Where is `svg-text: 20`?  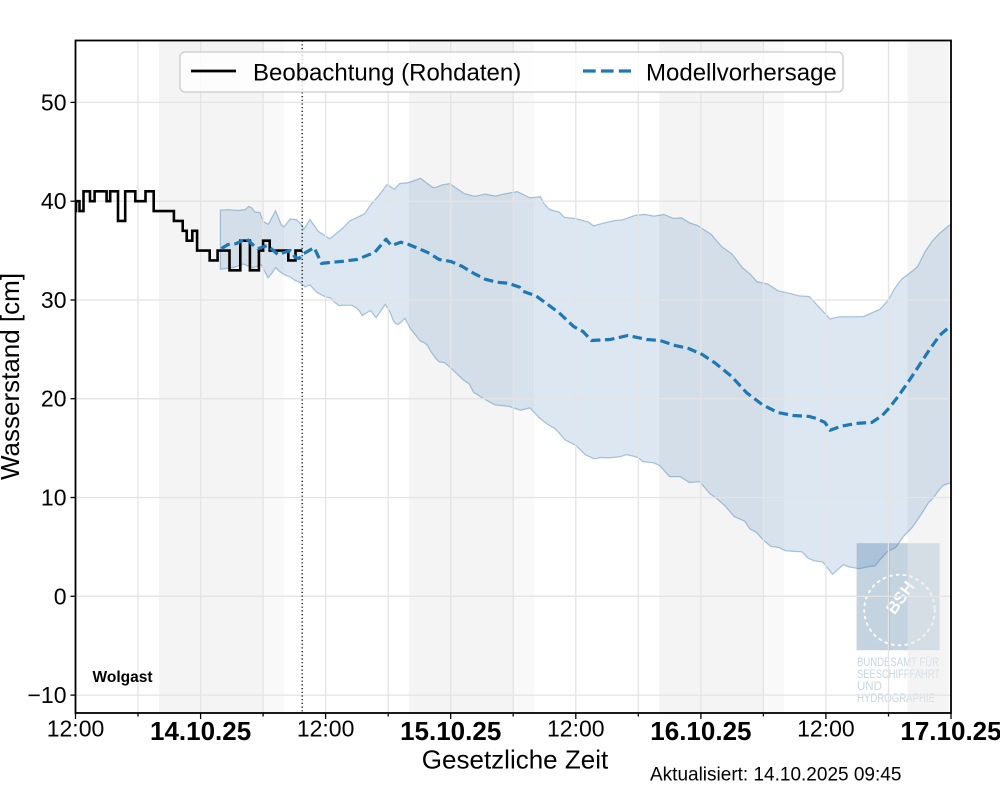 svg-text: 20 is located at coordinates (54, 399).